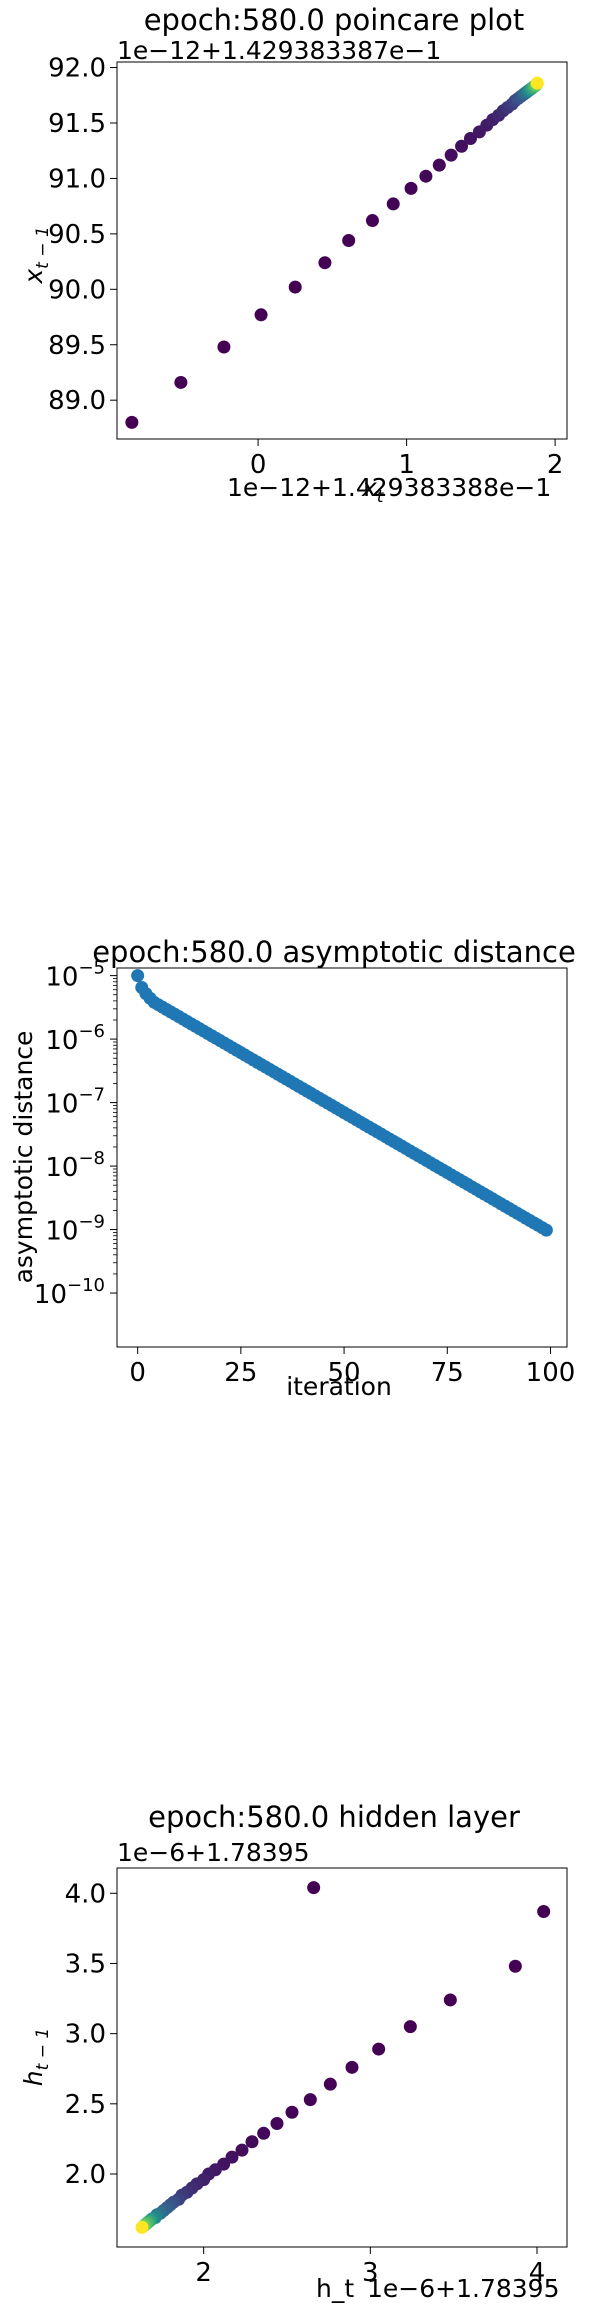 The width and height of the screenshot is (607, 2310). I want to click on asymptotic-x-tick-label: 25, so click(240, 1373).